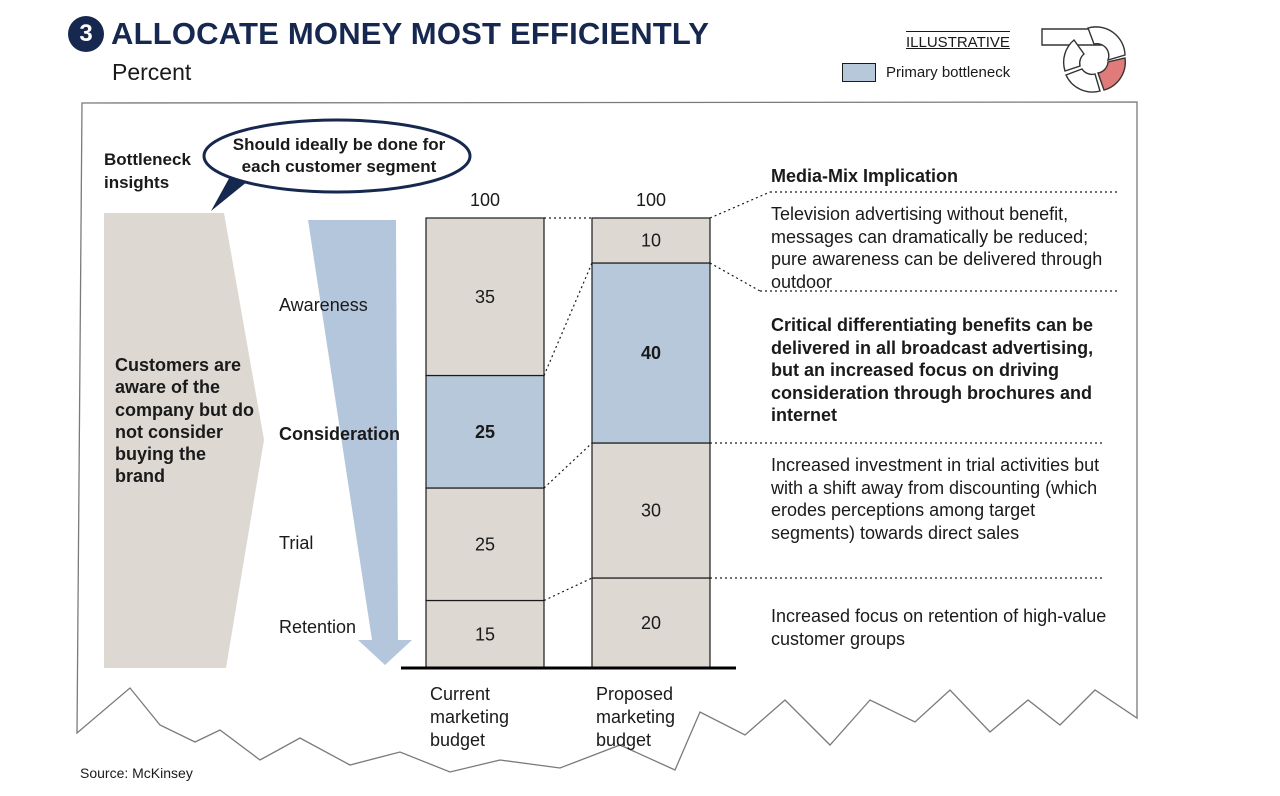 The height and width of the screenshot is (796, 1280). I want to click on bar-total-proposed: 100, so click(651, 200).